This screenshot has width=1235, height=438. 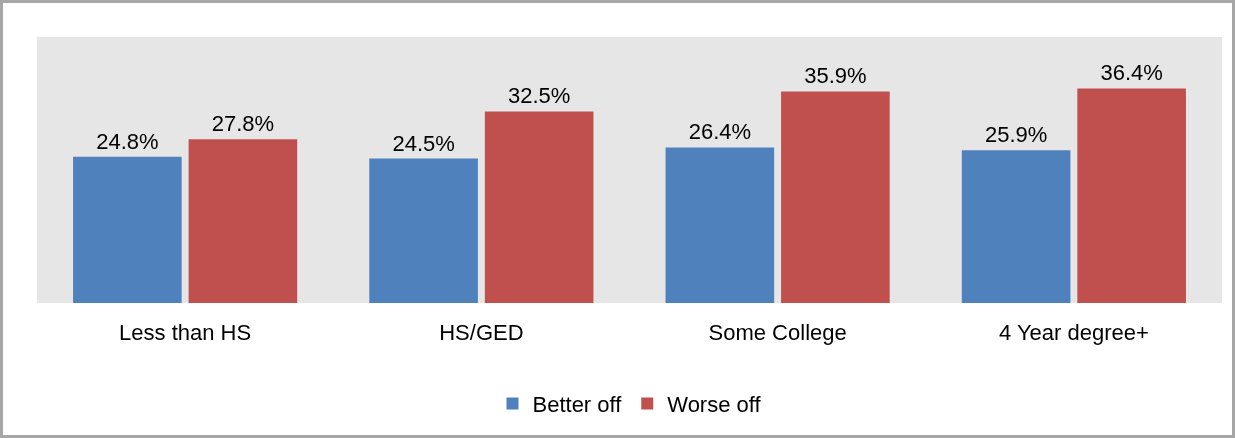 What do you see at coordinates (714, 405) in the screenshot?
I see `legend-label: Worse off` at bounding box center [714, 405].